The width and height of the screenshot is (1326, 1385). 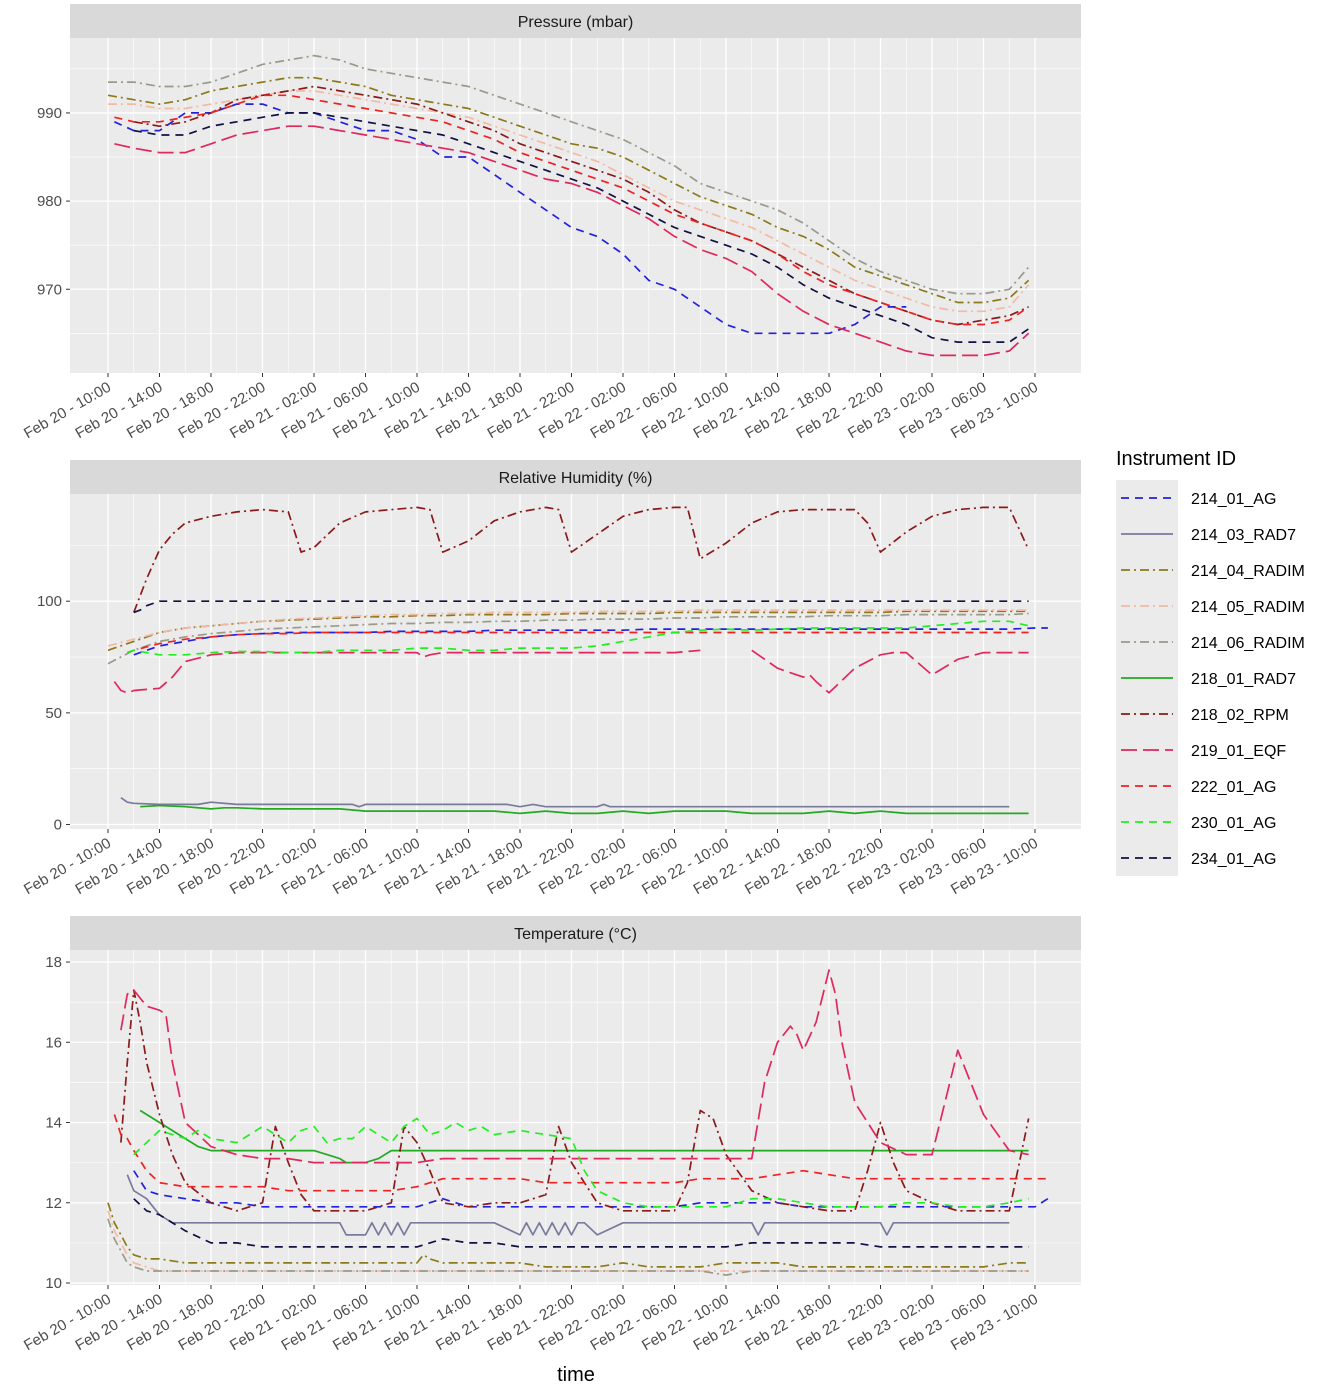 What do you see at coordinates (53, 1203) in the screenshot?
I see `y-tick-label: 12` at bounding box center [53, 1203].